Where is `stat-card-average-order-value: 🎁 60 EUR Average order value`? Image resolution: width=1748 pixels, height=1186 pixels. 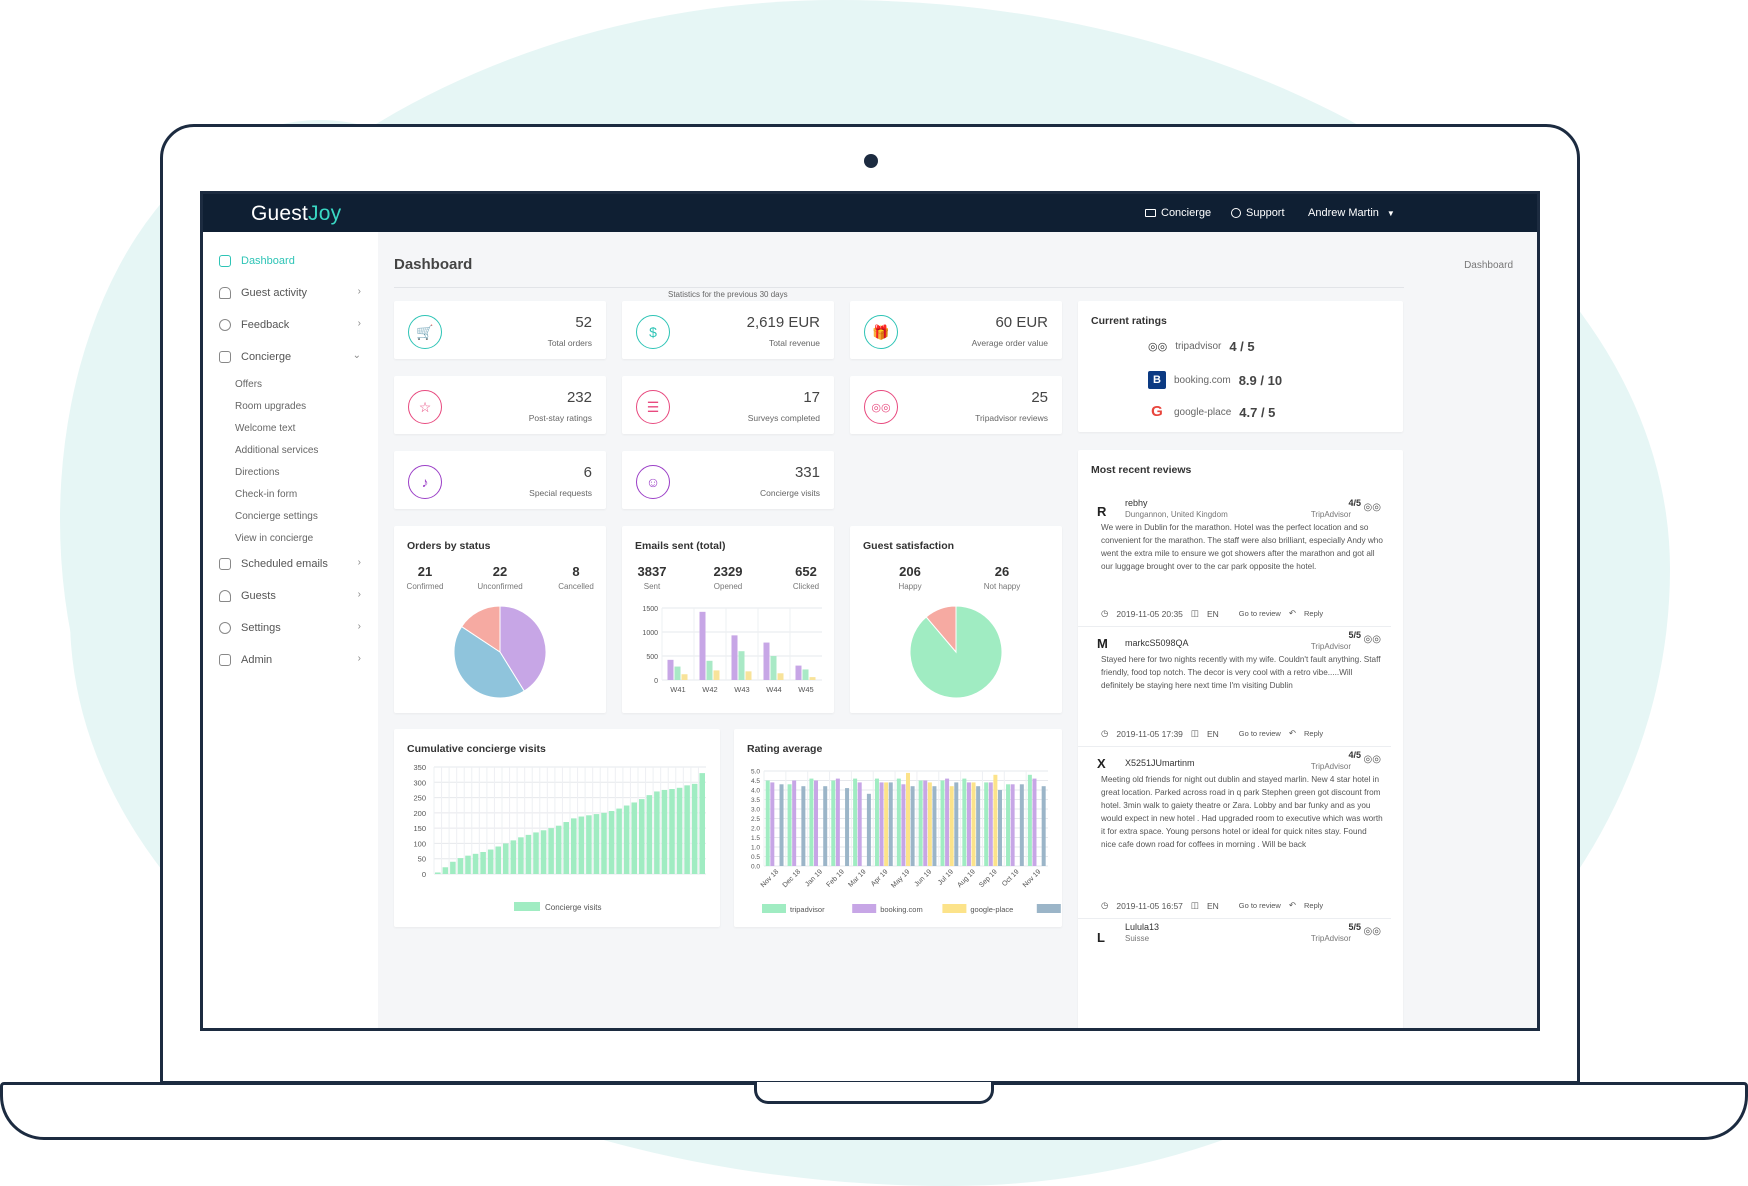
stat-card-average-order-value: 🎁 60 EUR Average order value is located at coordinates (956, 330).